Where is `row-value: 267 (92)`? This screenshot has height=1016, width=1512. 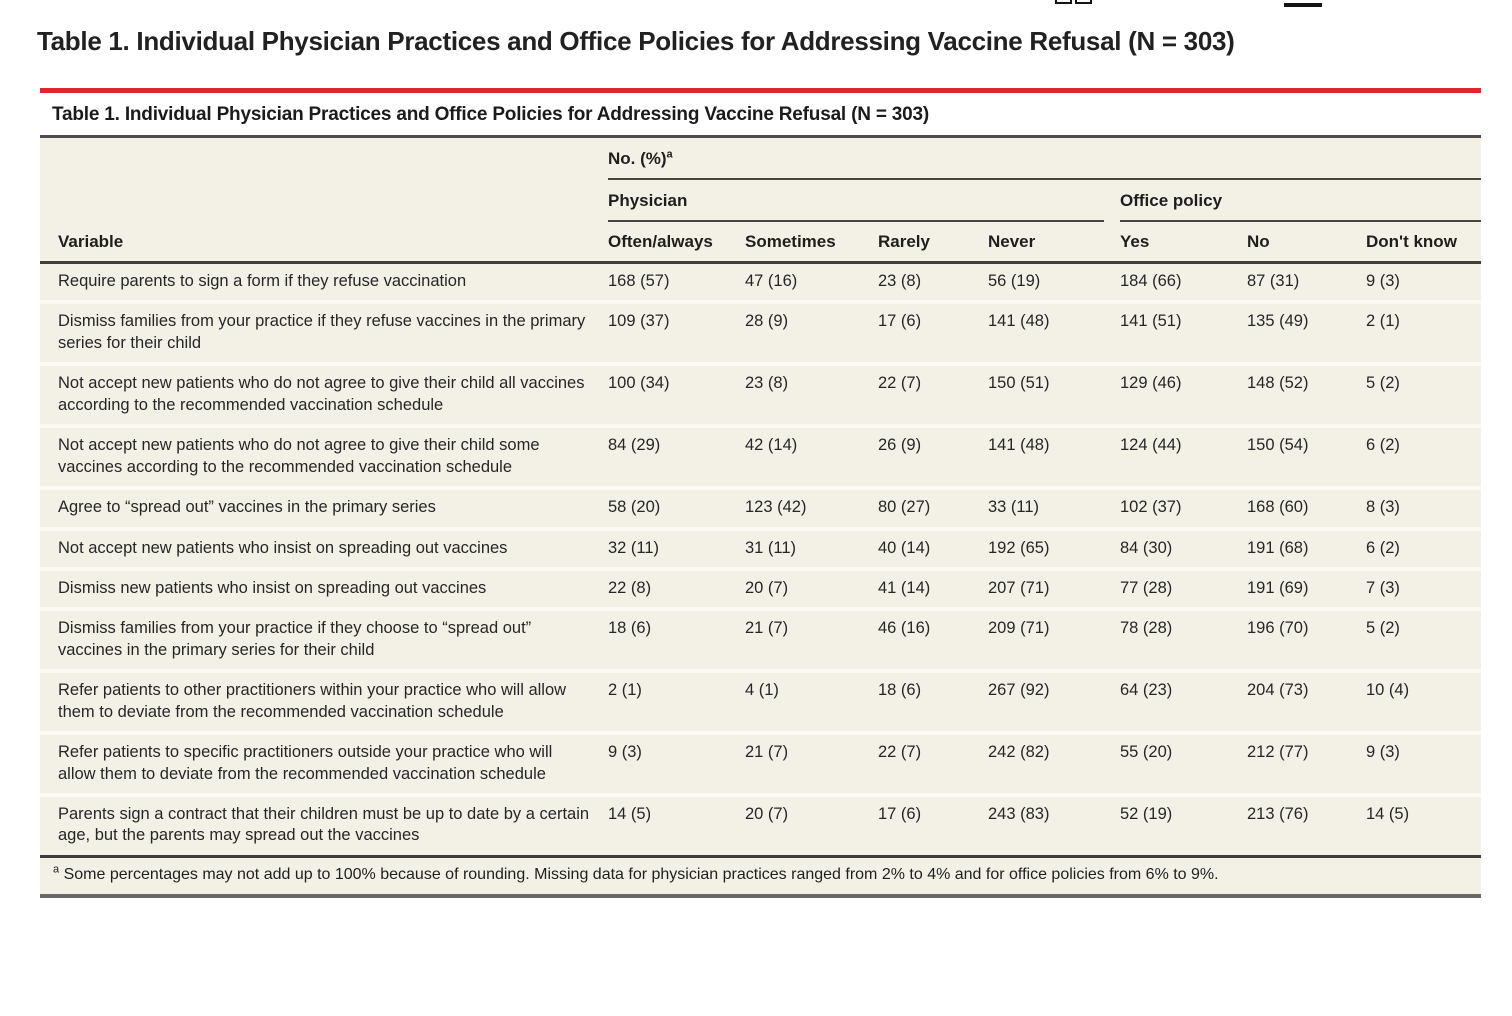 row-value: 267 (92) is located at coordinates (1054, 701).